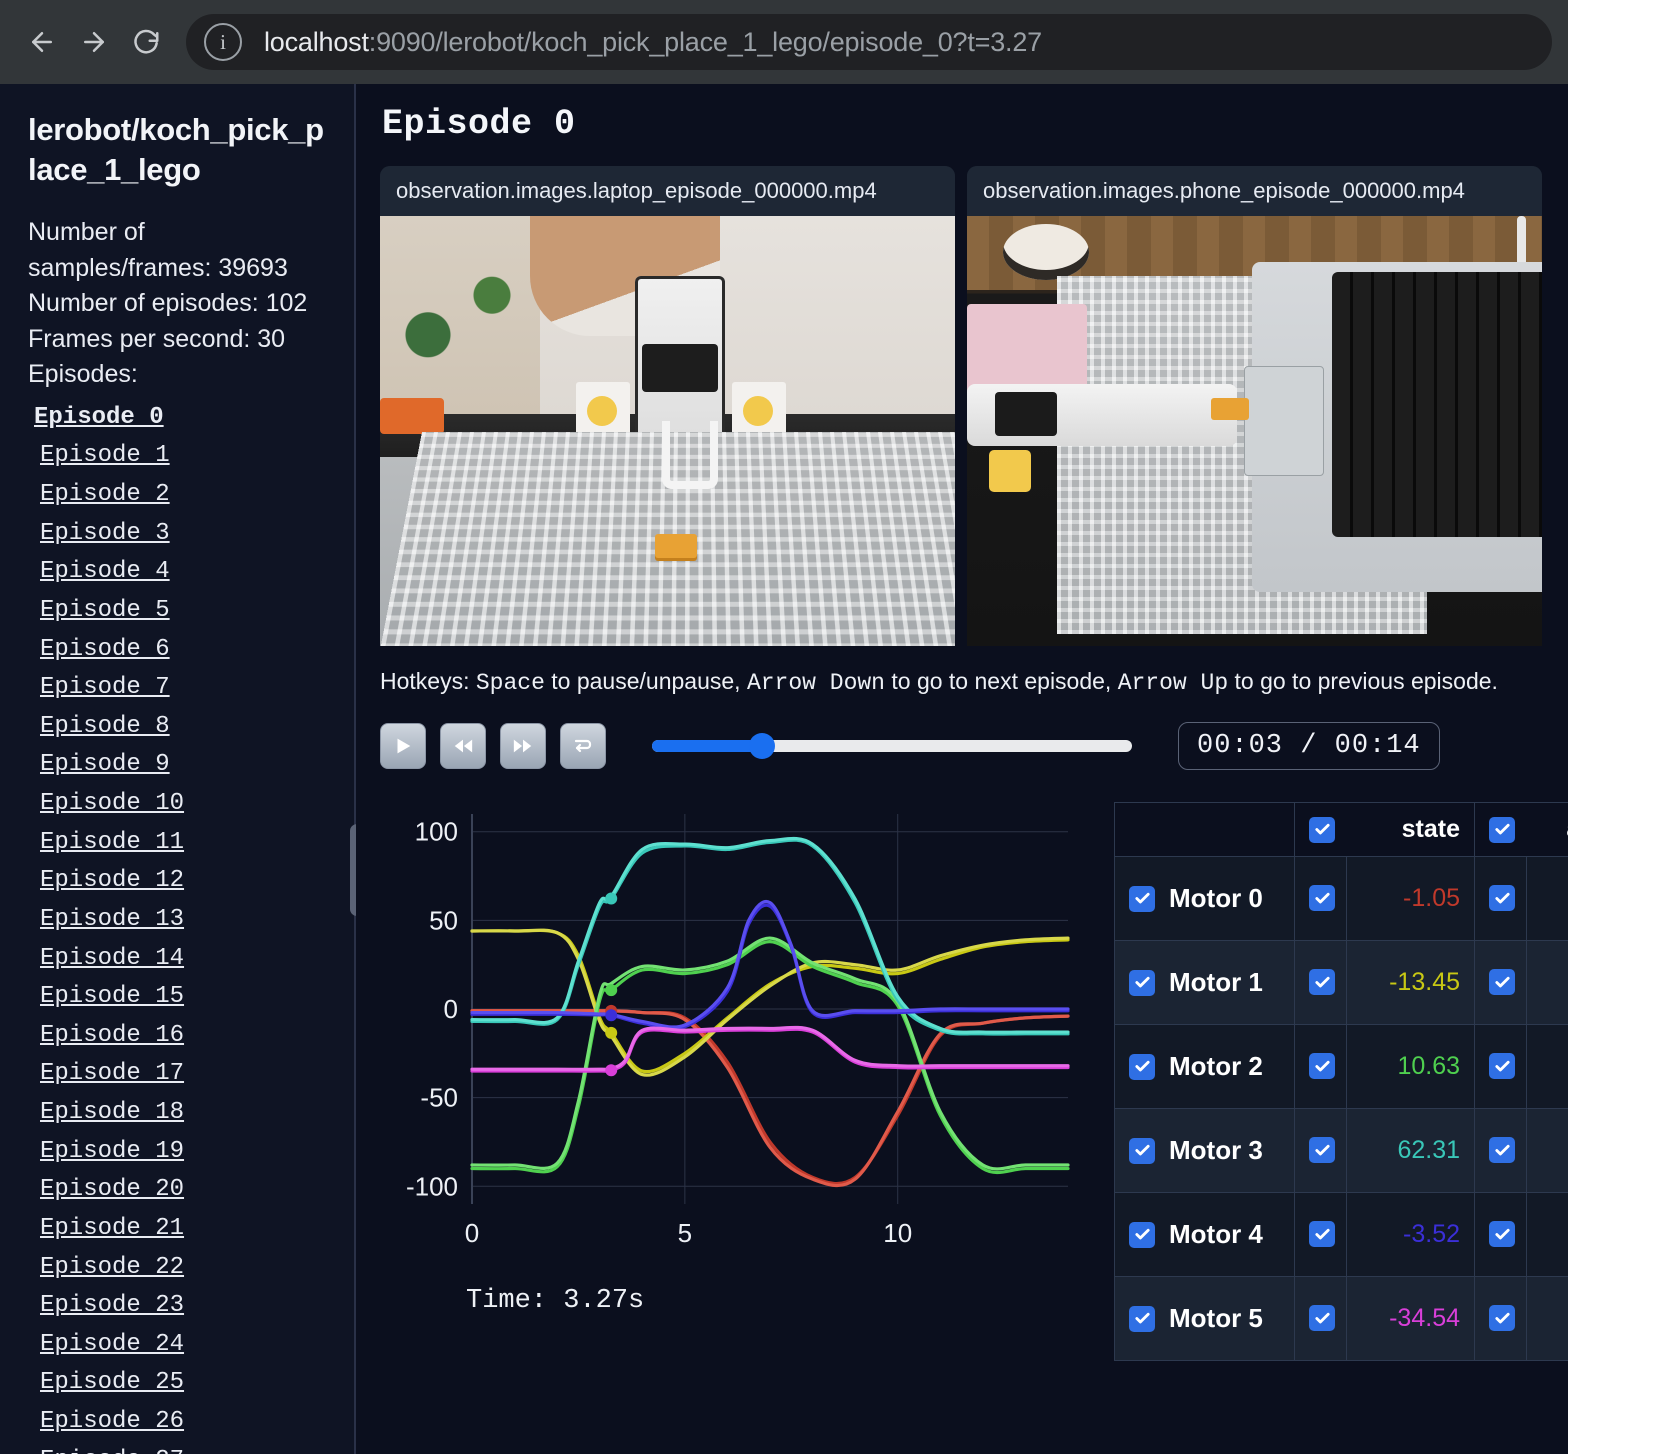 The image size is (1678, 1454). What do you see at coordinates (1410, 1150) in the screenshot?
I see `motor-3-state-value: 62.31` at bounding box center [1410, 1150].